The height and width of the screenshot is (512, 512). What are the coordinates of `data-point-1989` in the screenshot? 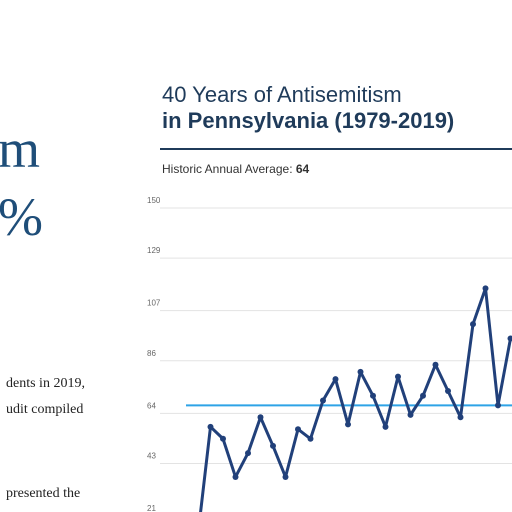 It's located at (323, 400).